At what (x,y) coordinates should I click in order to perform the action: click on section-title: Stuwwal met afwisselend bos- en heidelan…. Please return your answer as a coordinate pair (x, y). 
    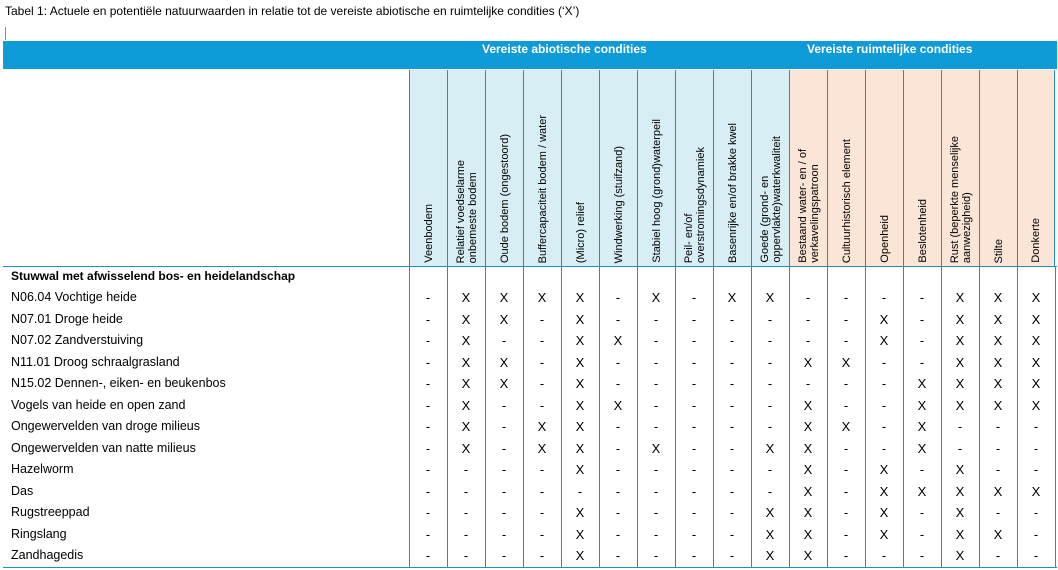
    Looking at the image, I should click on (153, 276).